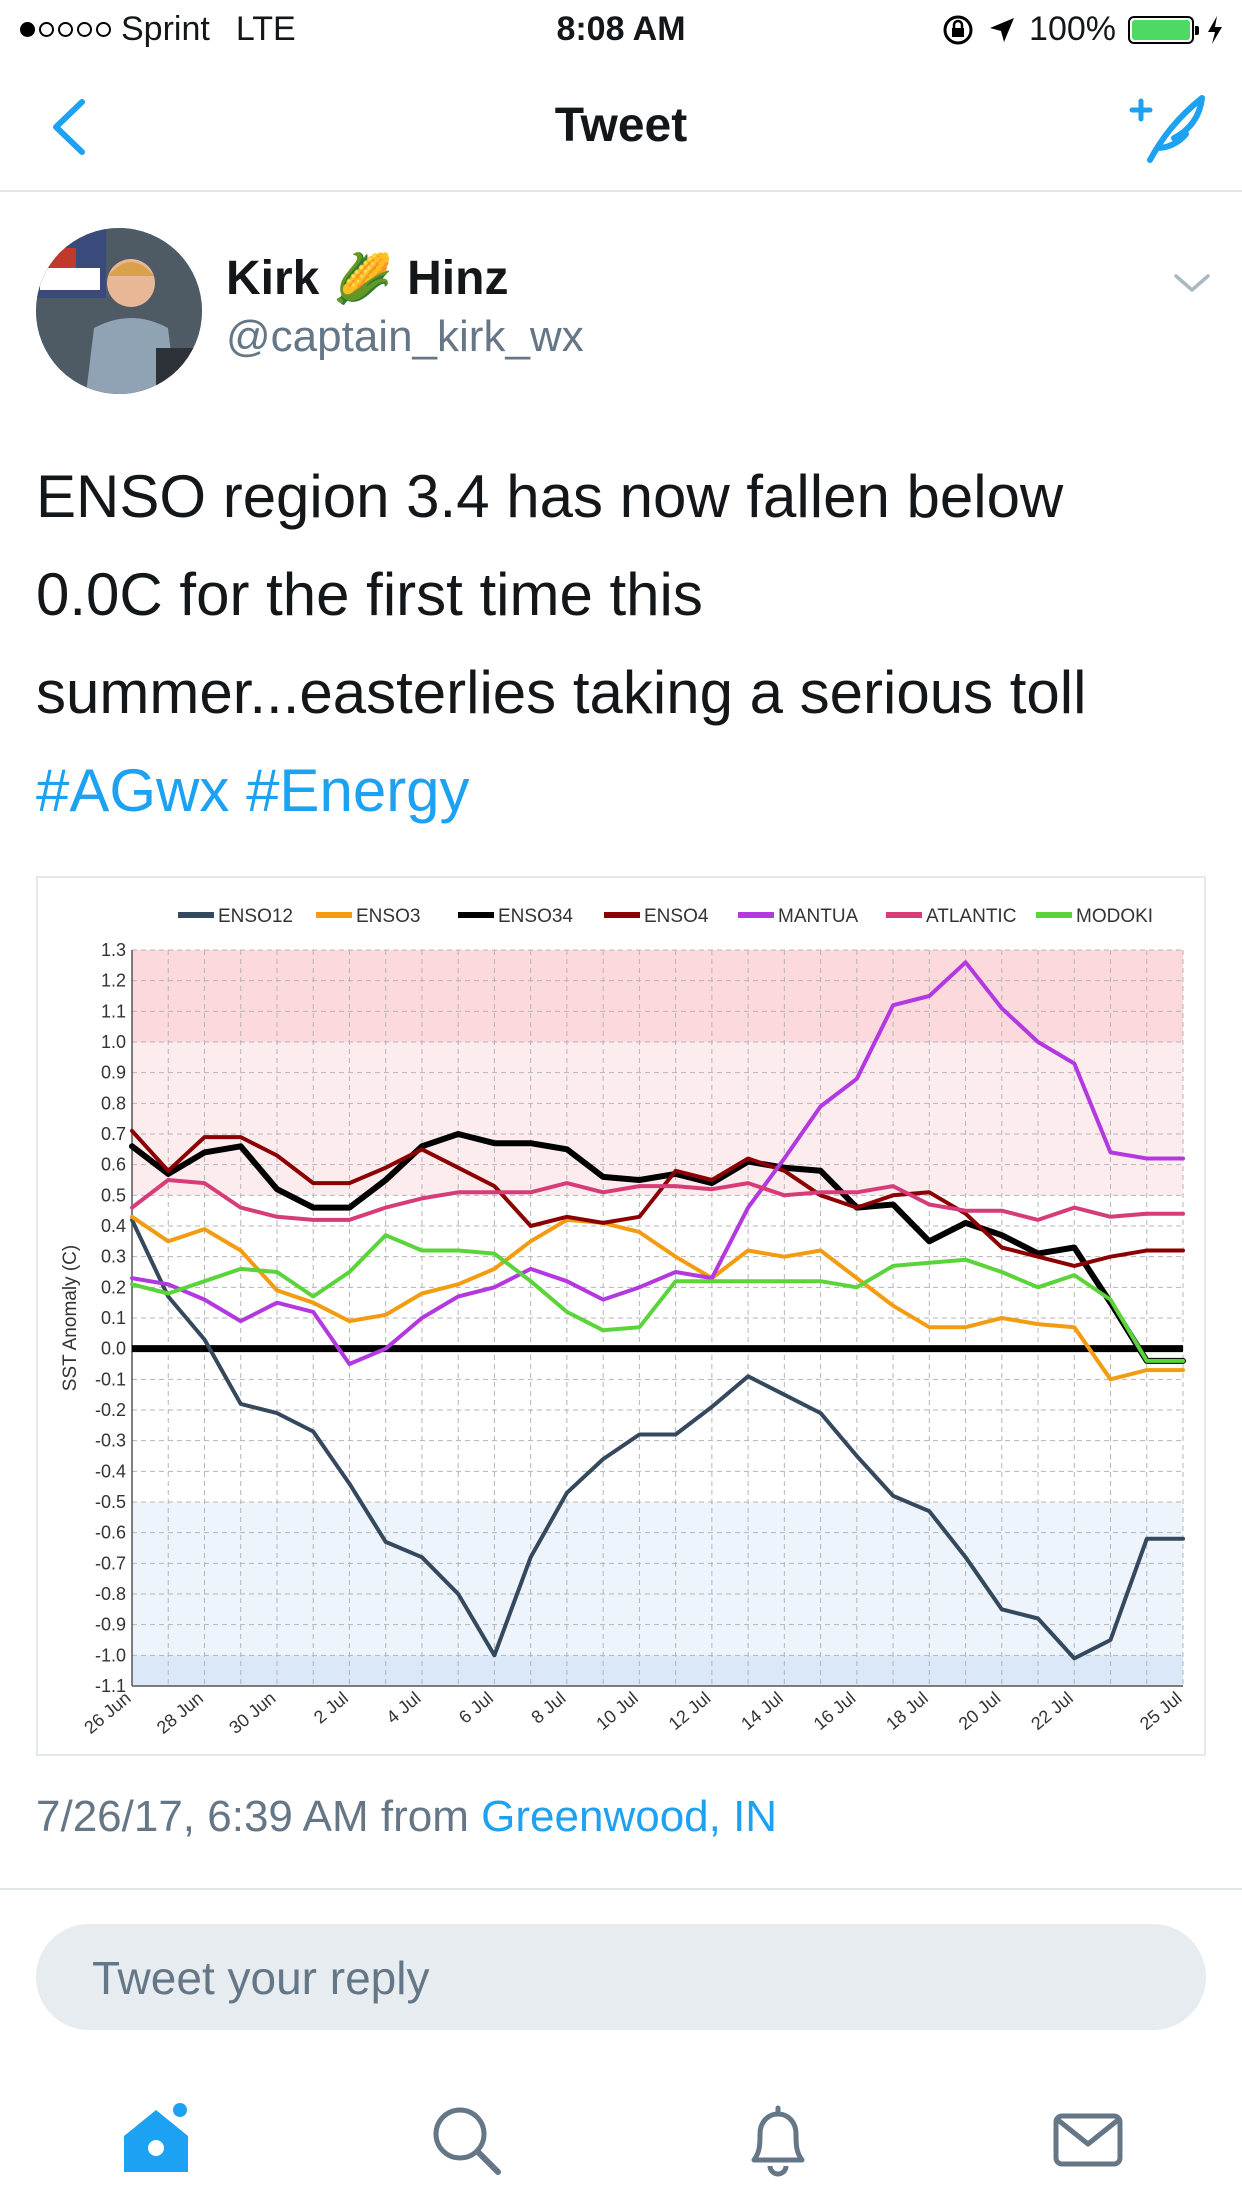 The height and width of the screenshot is (2208, 1242). What do you see at coordinates (273, 278) in the screenshot?
I see `user-first-name: Kirk` at bounding box center [273, 278].